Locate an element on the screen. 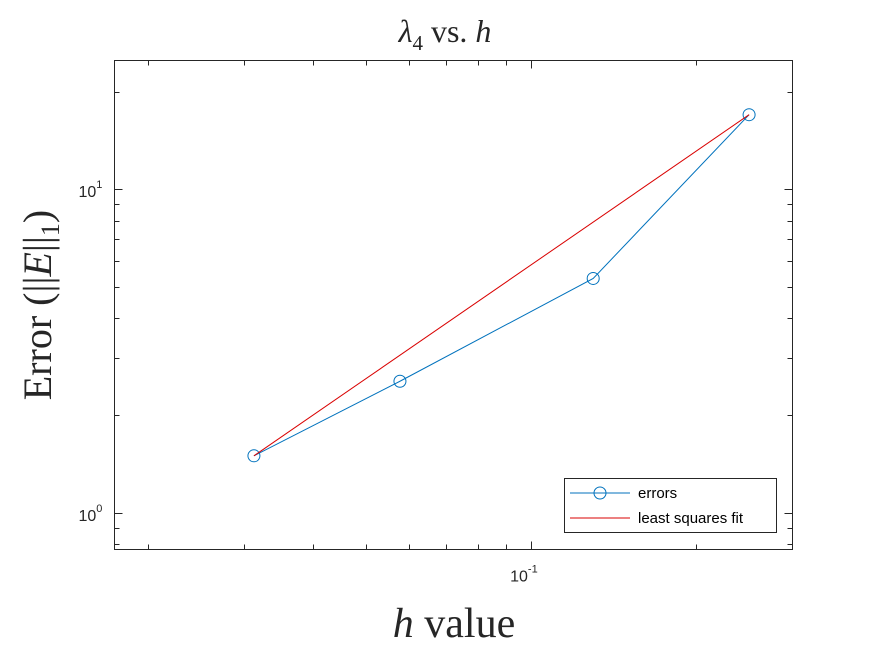 The width and height of the screenshot is (875, 656). ylabel-pre: Error (|| is located at coordinates (37, 339).